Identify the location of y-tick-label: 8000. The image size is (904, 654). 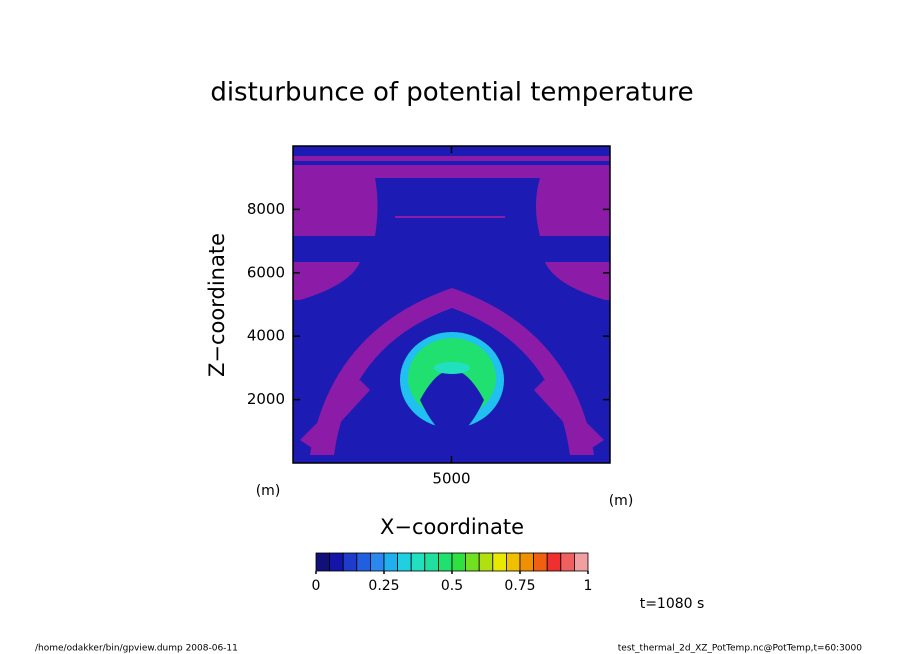
(266, 209).